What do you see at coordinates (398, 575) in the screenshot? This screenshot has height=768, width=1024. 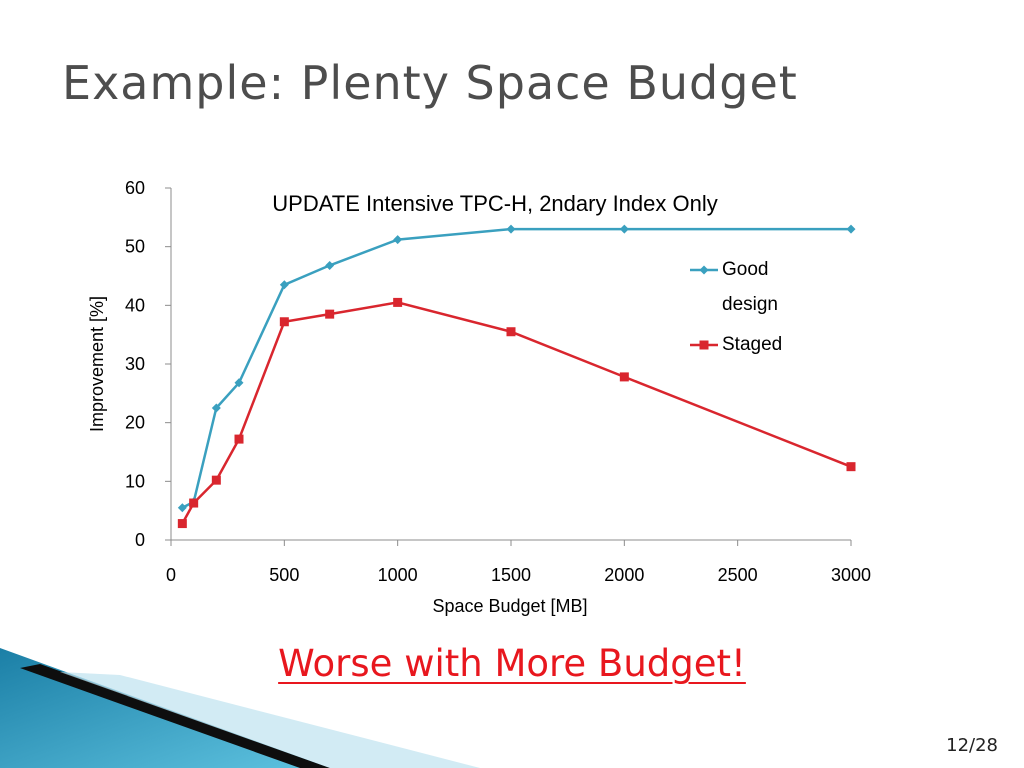 I see `x-tick-label: 1000` at bounding box center [398, 575].